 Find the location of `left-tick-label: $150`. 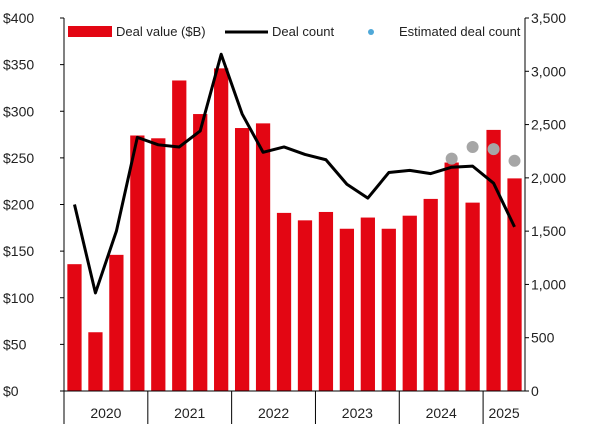

left-tick-label: $150 is located at coordinates (18, 251).